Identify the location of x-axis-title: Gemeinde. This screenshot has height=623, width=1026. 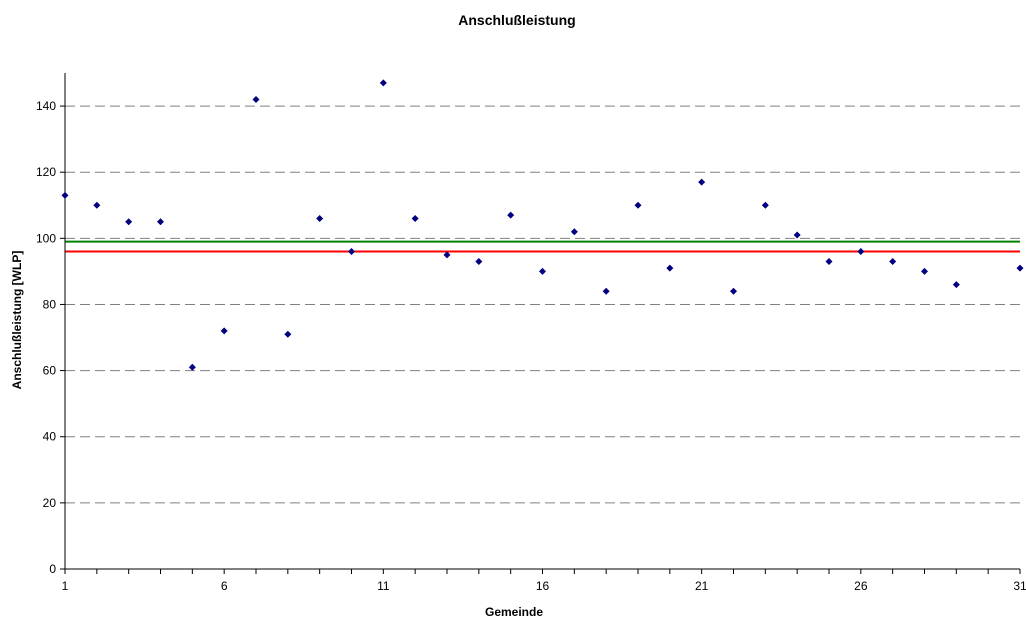
(514, 612).